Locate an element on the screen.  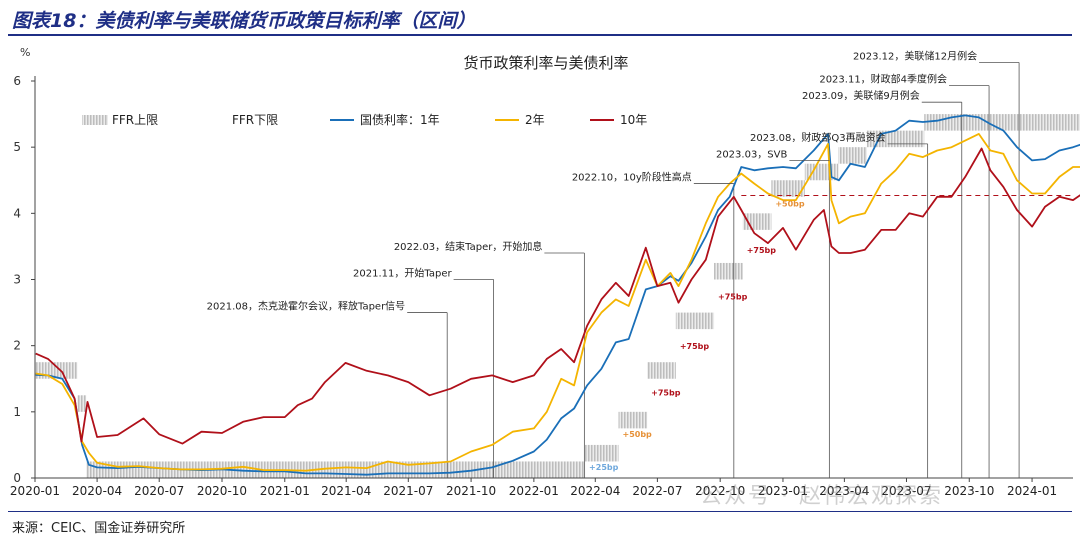
x-tick-label: 2022-01 is located at coordinates (534, 491).